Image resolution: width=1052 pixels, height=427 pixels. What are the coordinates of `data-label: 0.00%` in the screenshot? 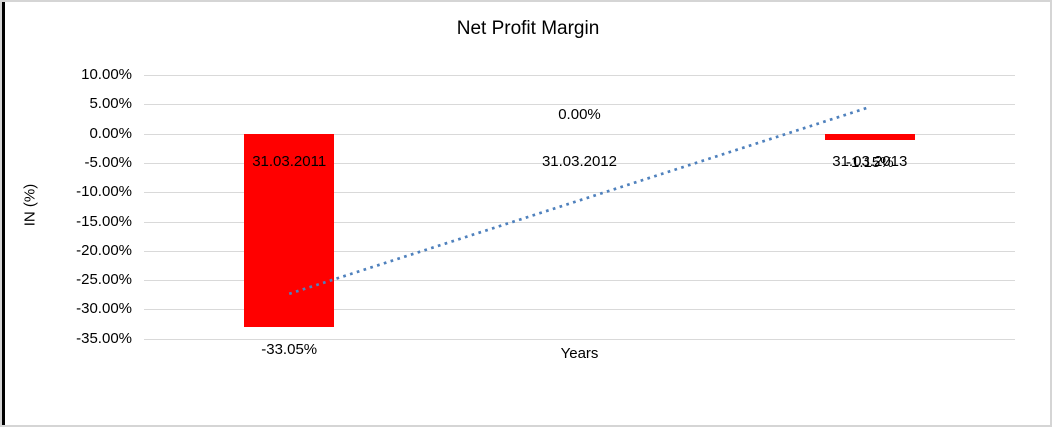 It's located at (579, 114).